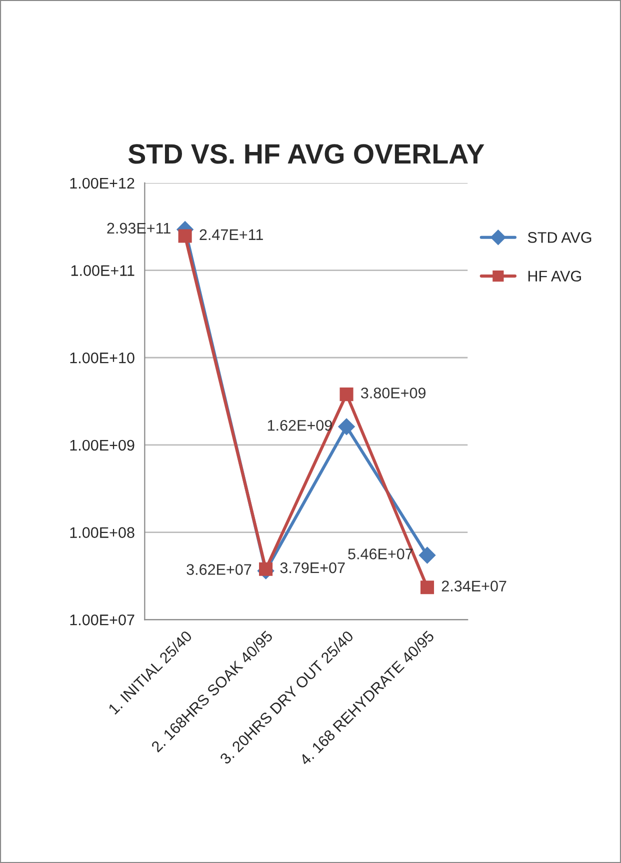 The height and width of the screenshot is (863, 621). I want to click on y-tick-label: 1.00E+09, so click(102, 445).